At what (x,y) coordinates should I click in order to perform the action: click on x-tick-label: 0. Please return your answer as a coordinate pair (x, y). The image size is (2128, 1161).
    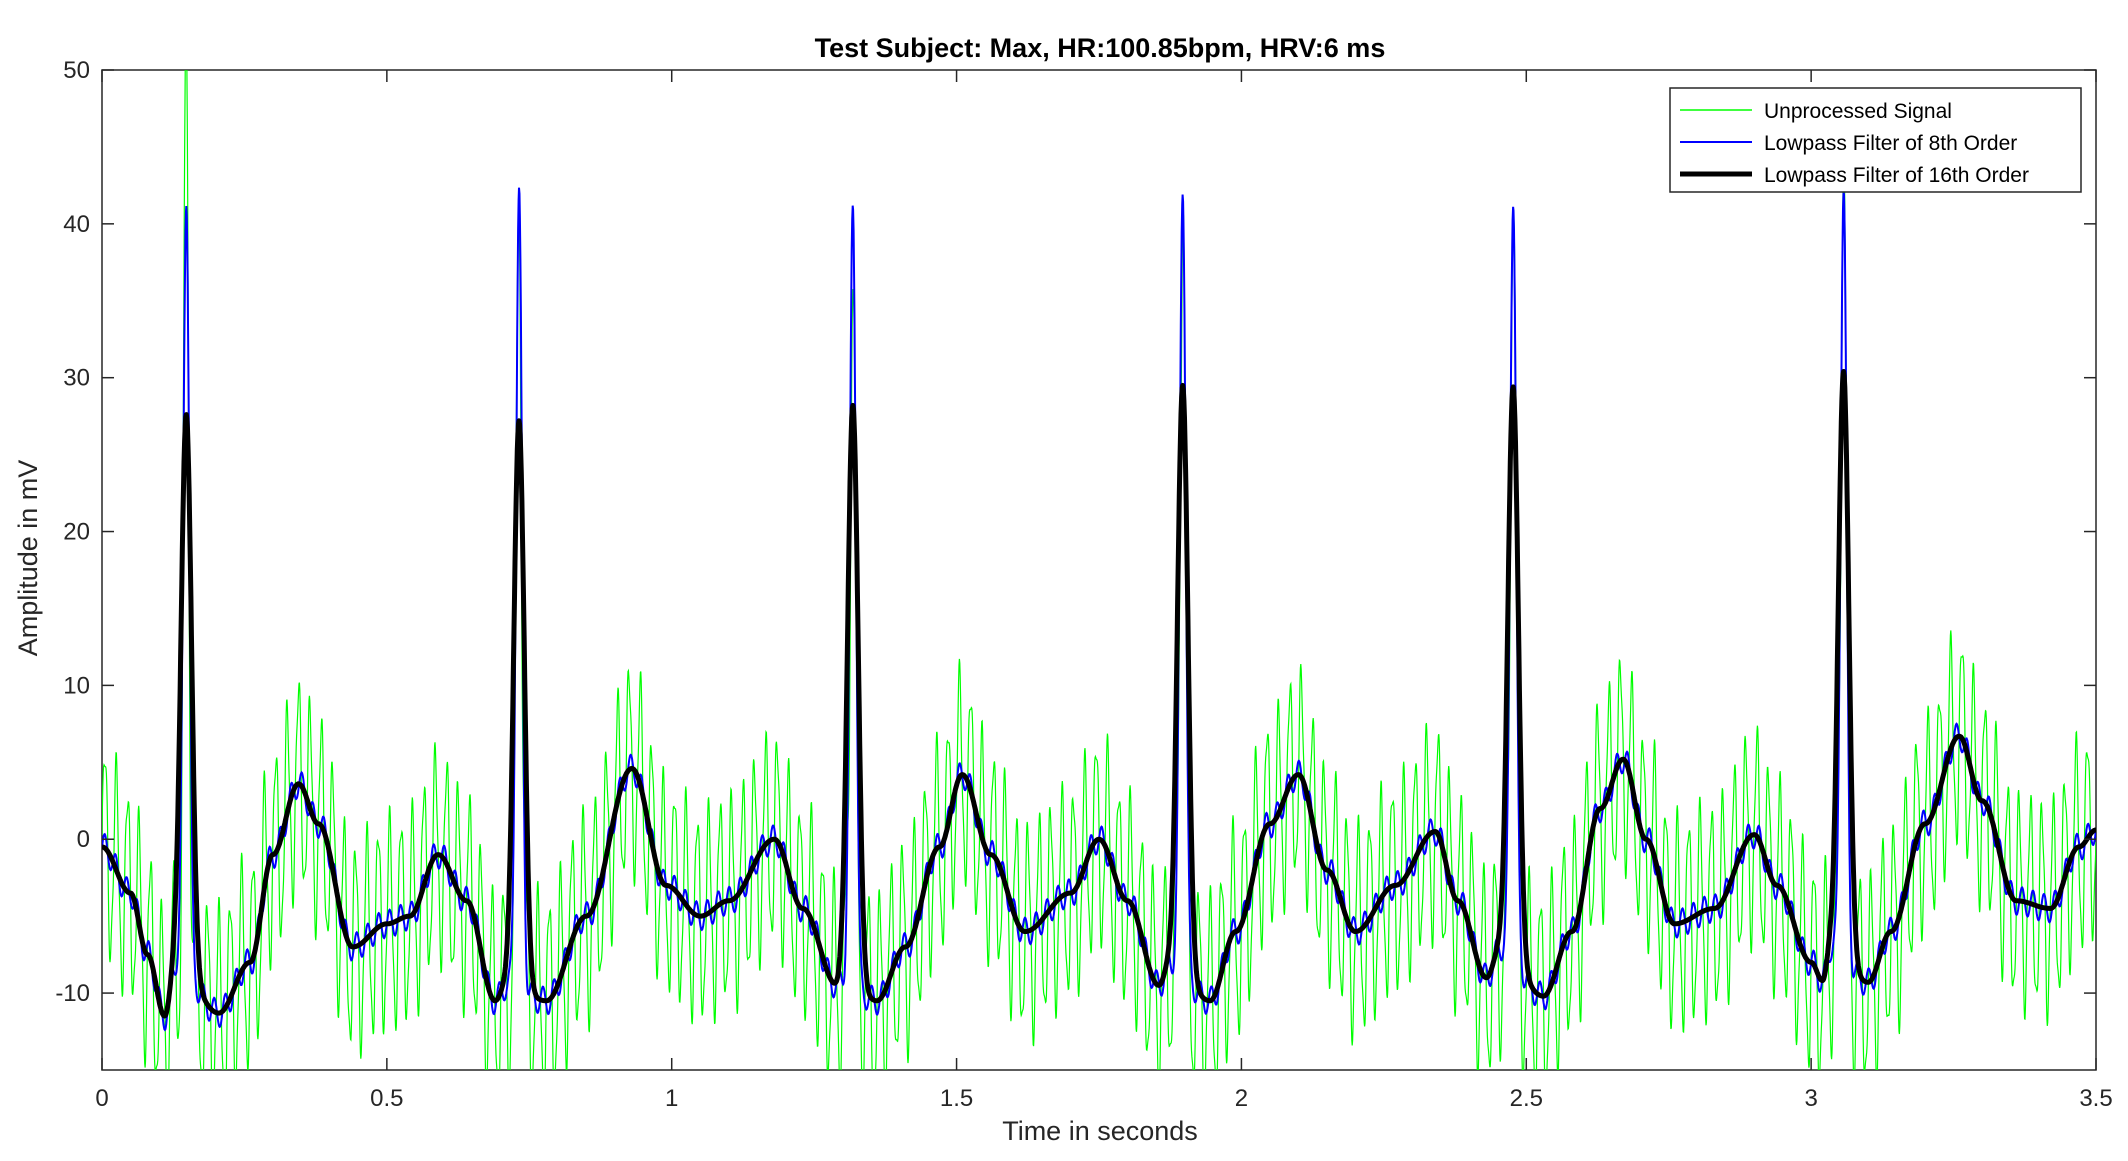
    Looking at the image, I should click on (101, 1098).